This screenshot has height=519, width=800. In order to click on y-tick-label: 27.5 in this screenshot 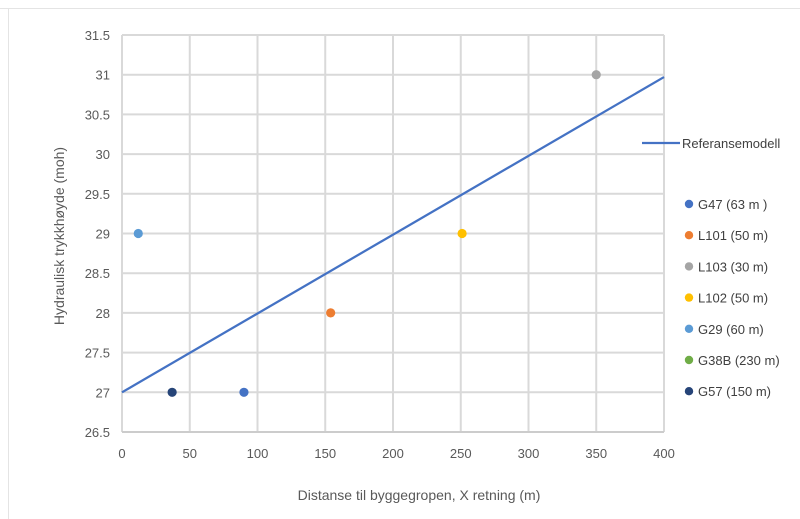, I will do `click(97, 353)`.